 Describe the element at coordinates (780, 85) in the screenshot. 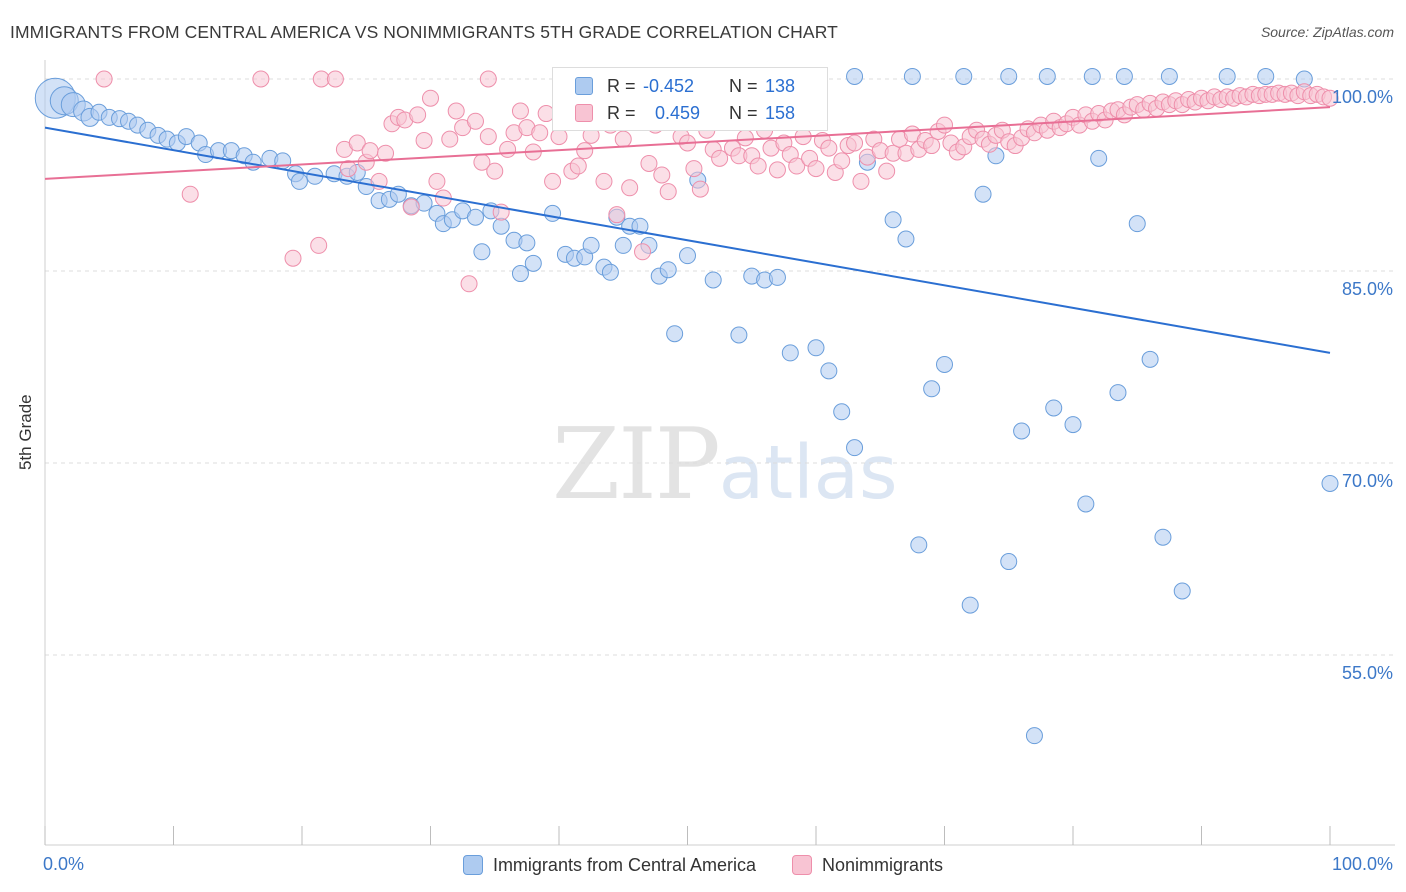

I see `stats-n-value: 138` at that location.